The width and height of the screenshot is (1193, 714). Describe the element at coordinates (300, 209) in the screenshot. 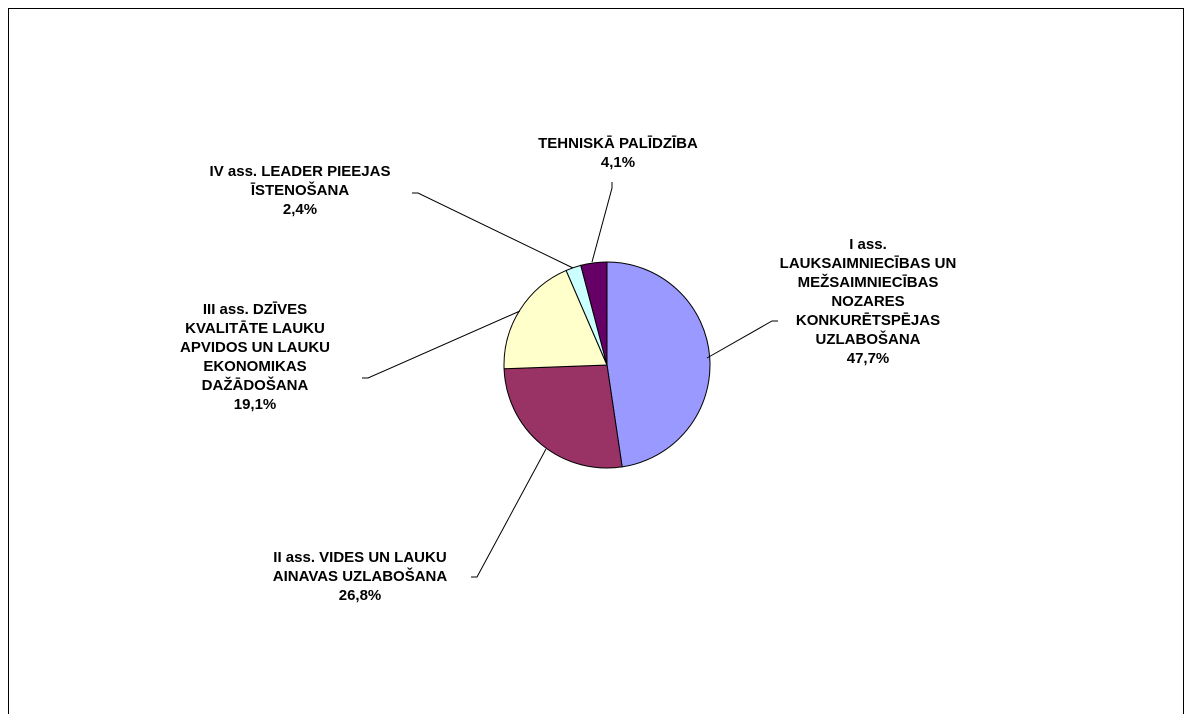

I see `value-label: 2,4%` at that location.